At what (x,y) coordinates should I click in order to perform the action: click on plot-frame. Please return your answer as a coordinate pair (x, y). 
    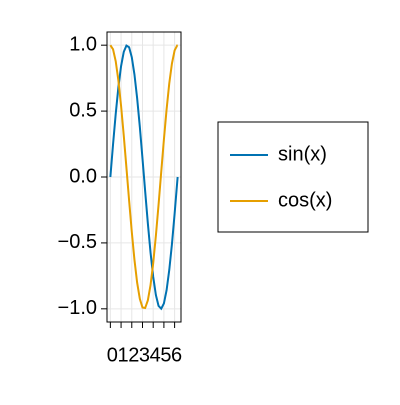
    Looking at the image, I should click on (144, 177).